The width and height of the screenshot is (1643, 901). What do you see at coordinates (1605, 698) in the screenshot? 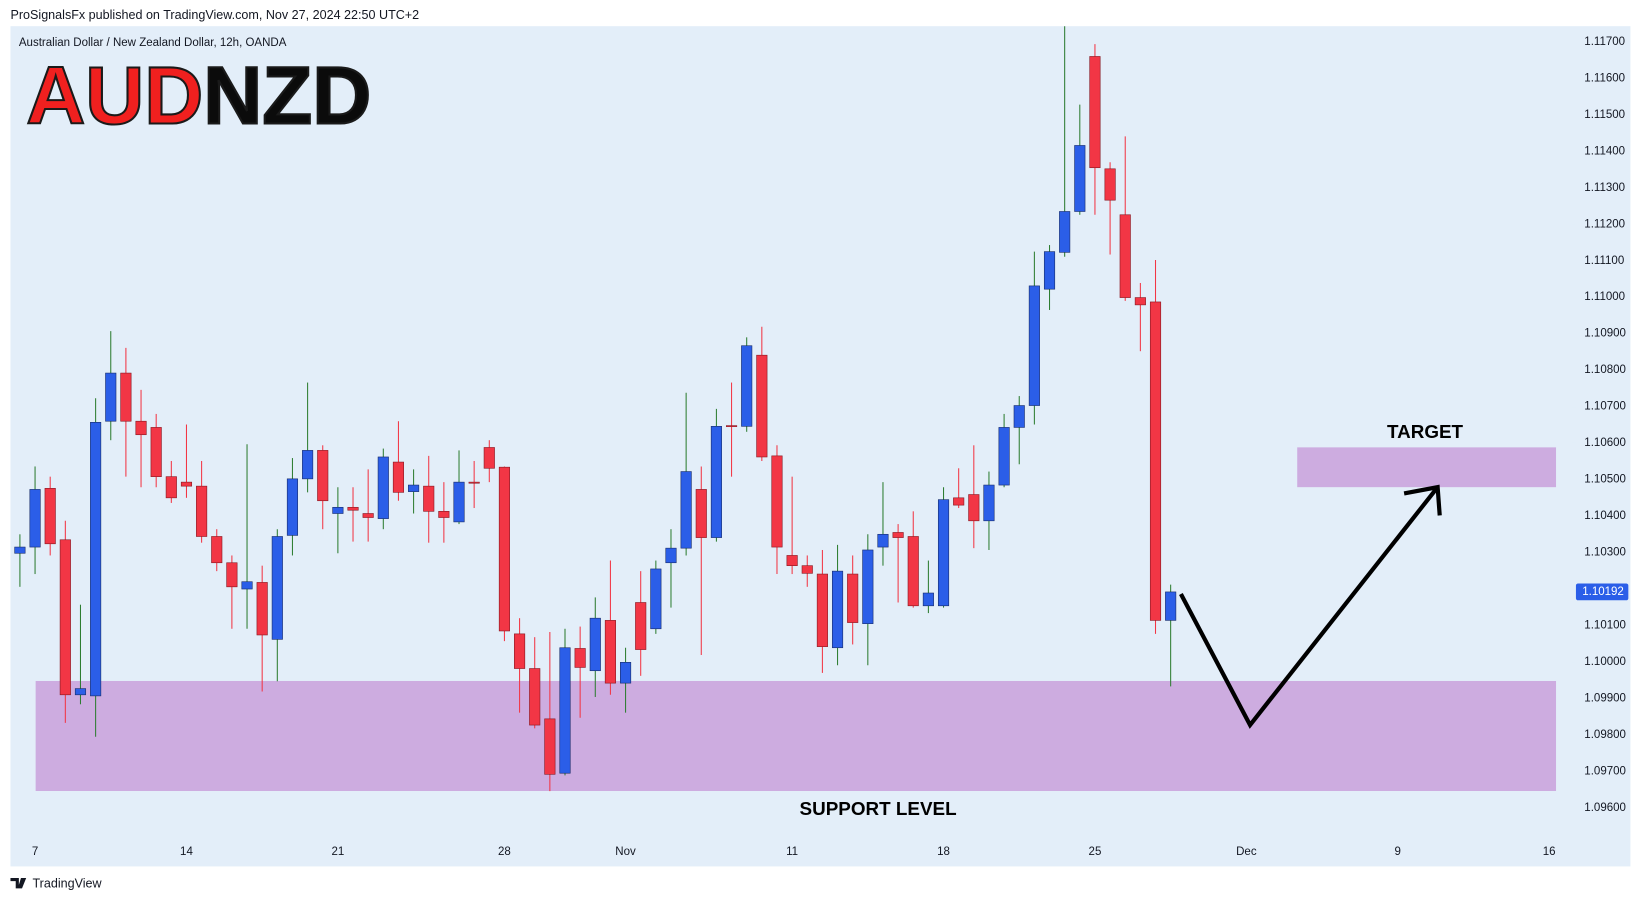
I see `y-tick-label: 1.09900` at bounding box center [1605, 698].